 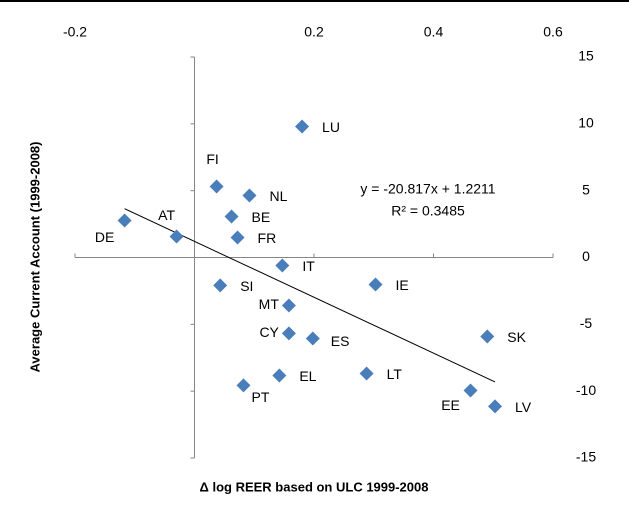 What do you see at coordinates (586, 457) in the screenshot?
I see `y-tick-label: -15` at bounding box center [586, 457].